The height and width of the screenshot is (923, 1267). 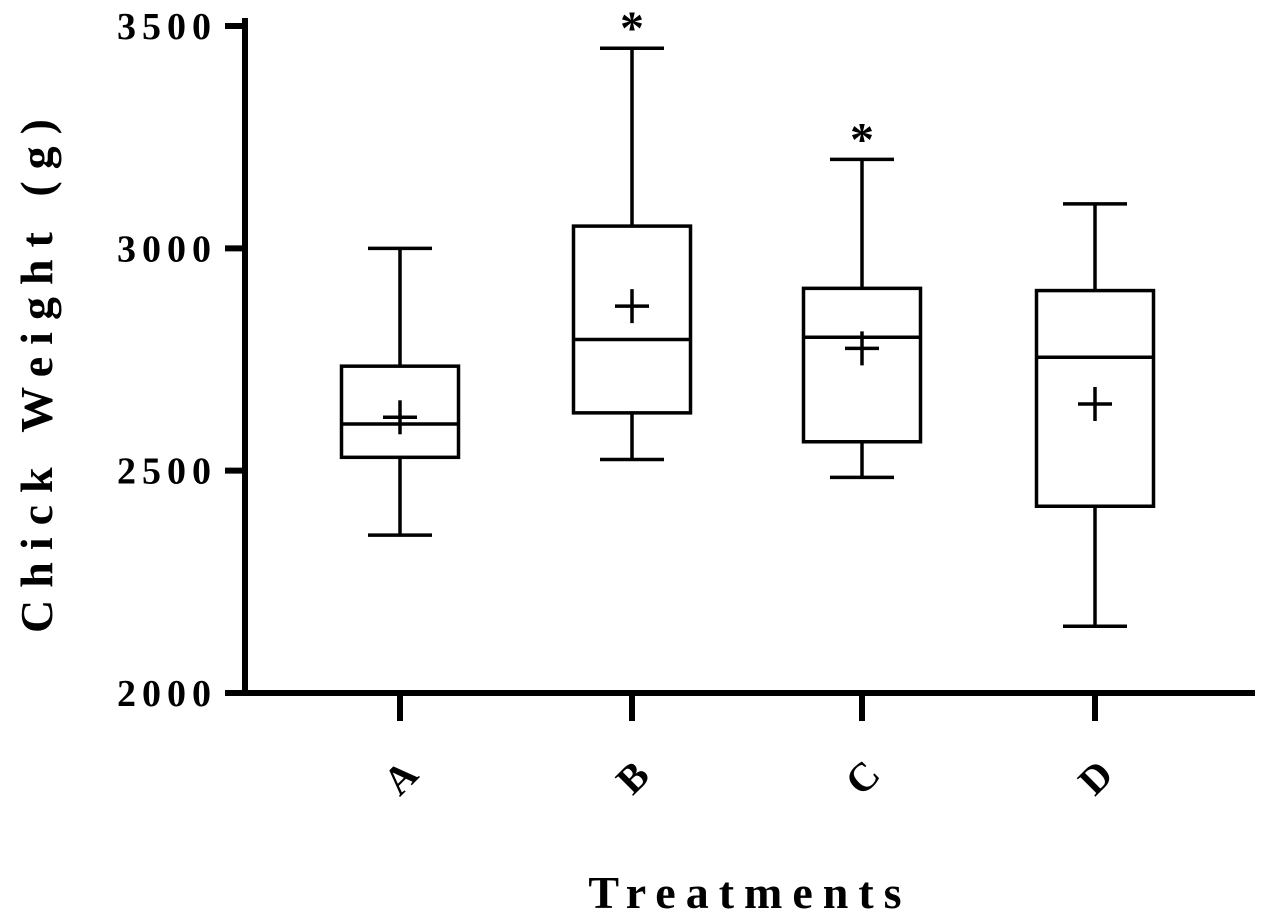 I want to click on y-tick-label: 3000, so click(x=167, y=249).